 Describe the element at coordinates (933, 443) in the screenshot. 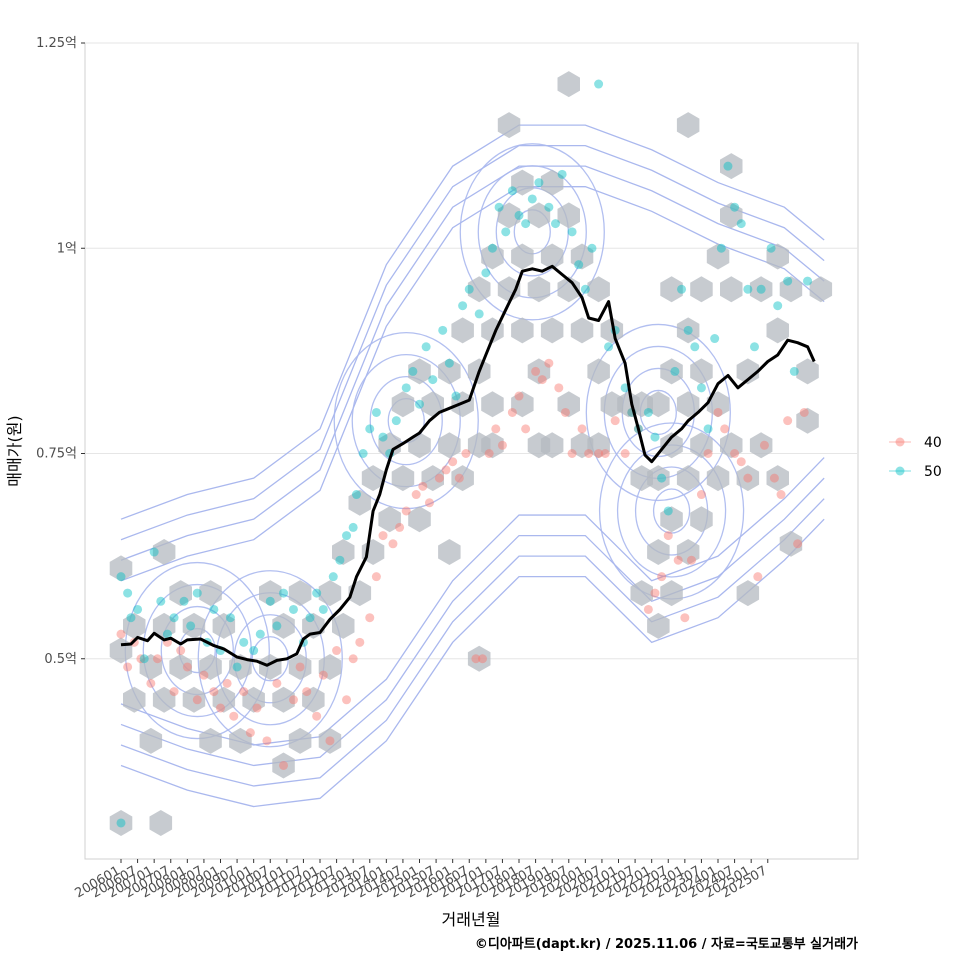

I see `legend-label: 40` at that location.